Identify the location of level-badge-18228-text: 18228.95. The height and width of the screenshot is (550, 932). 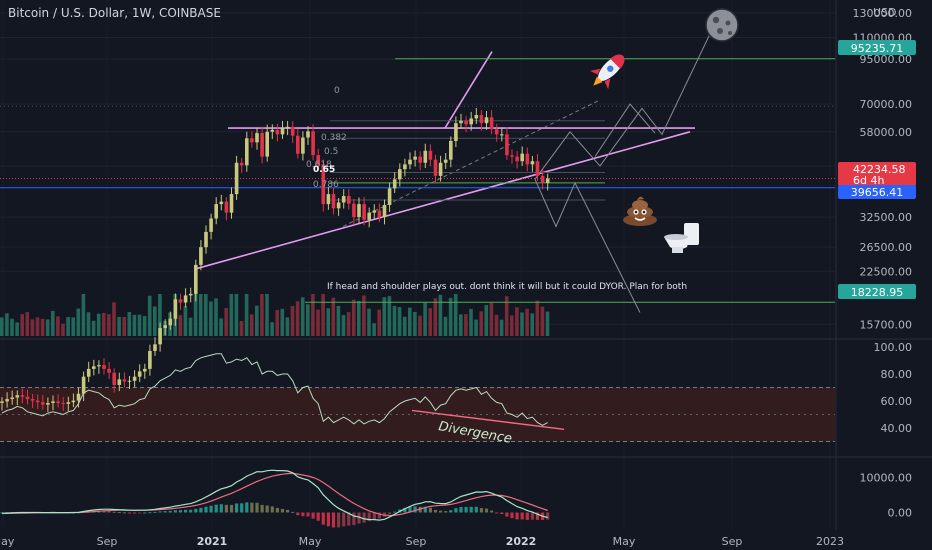
(877, 292).